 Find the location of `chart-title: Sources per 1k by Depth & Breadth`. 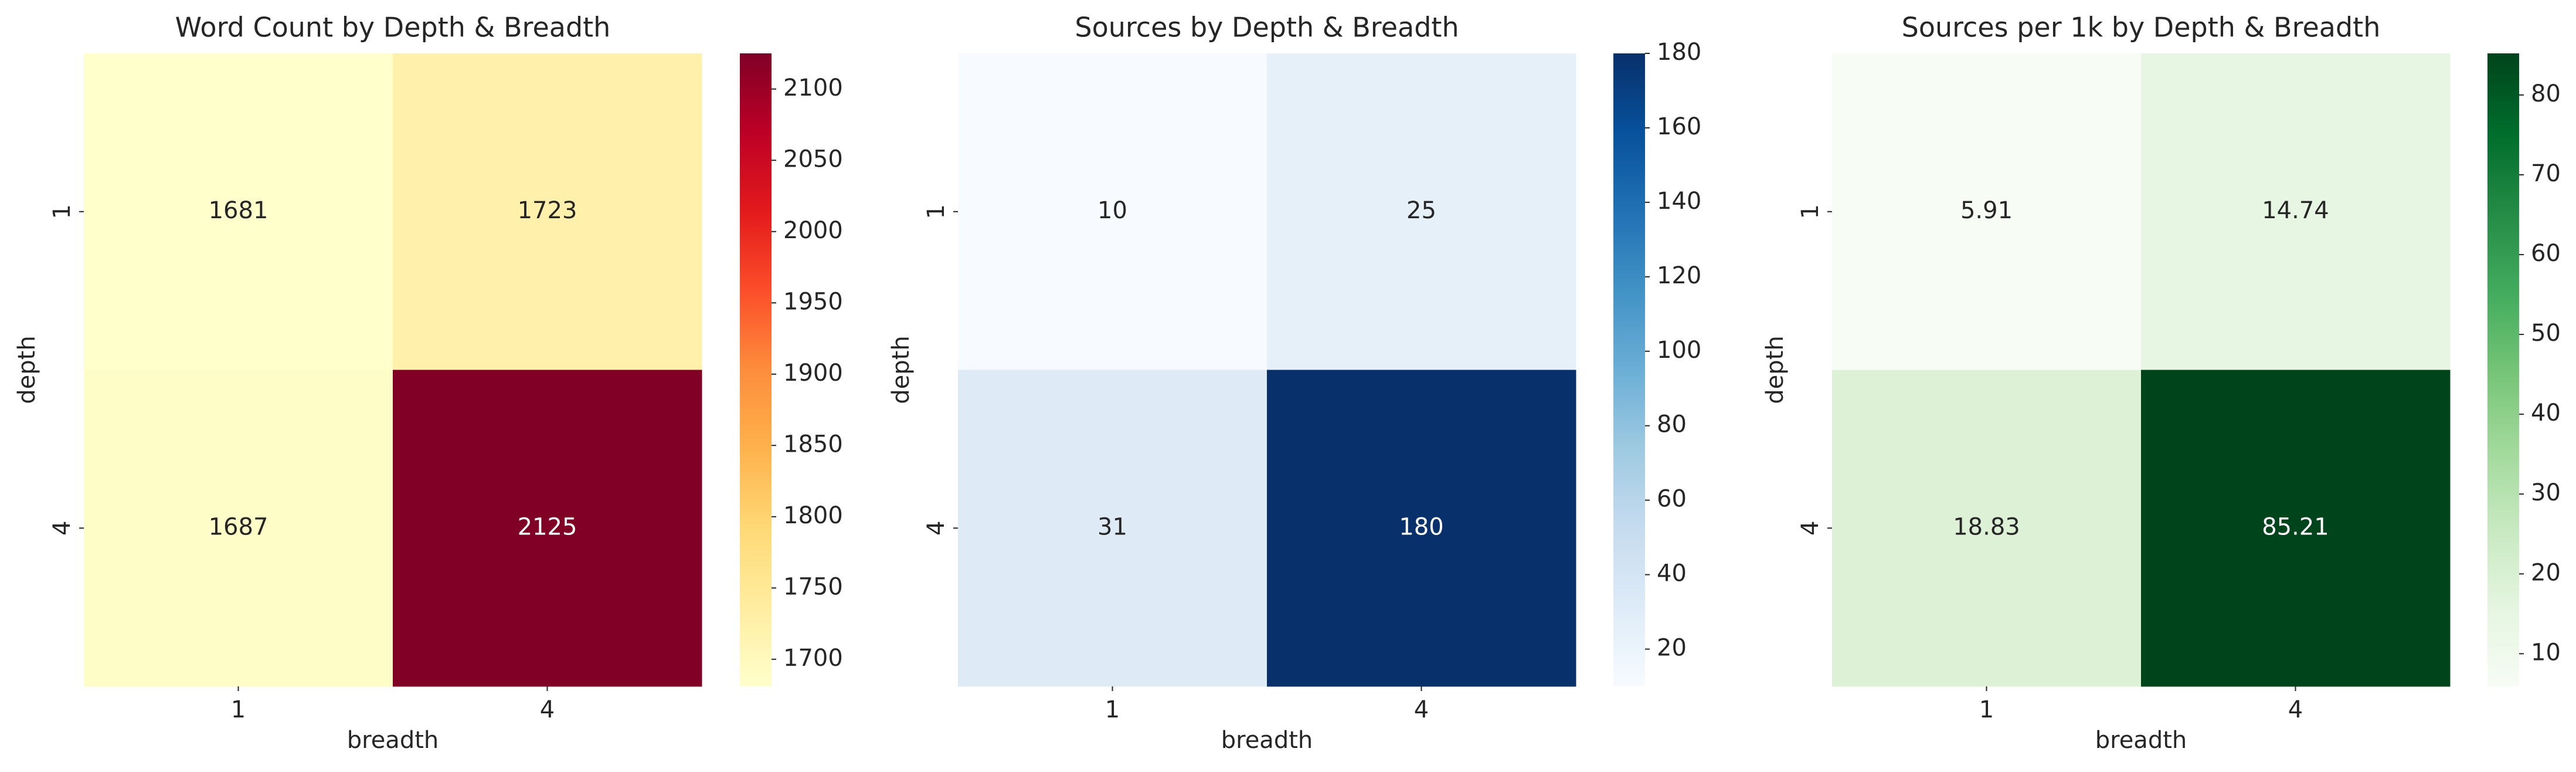

chart-title: Sources per 1k by Depth & Breadth is located at coordinates (2142, 28).